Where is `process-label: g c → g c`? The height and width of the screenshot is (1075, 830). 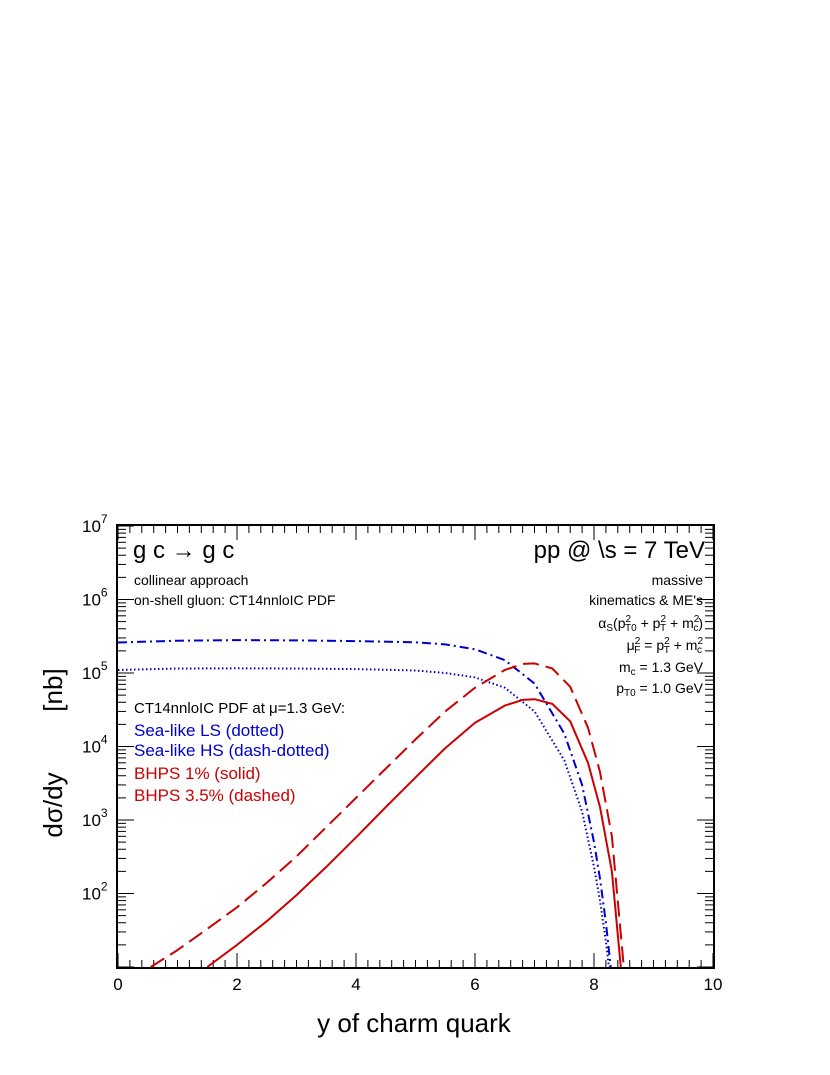
process-label: g c → g c is located at coordinates (183, 550).